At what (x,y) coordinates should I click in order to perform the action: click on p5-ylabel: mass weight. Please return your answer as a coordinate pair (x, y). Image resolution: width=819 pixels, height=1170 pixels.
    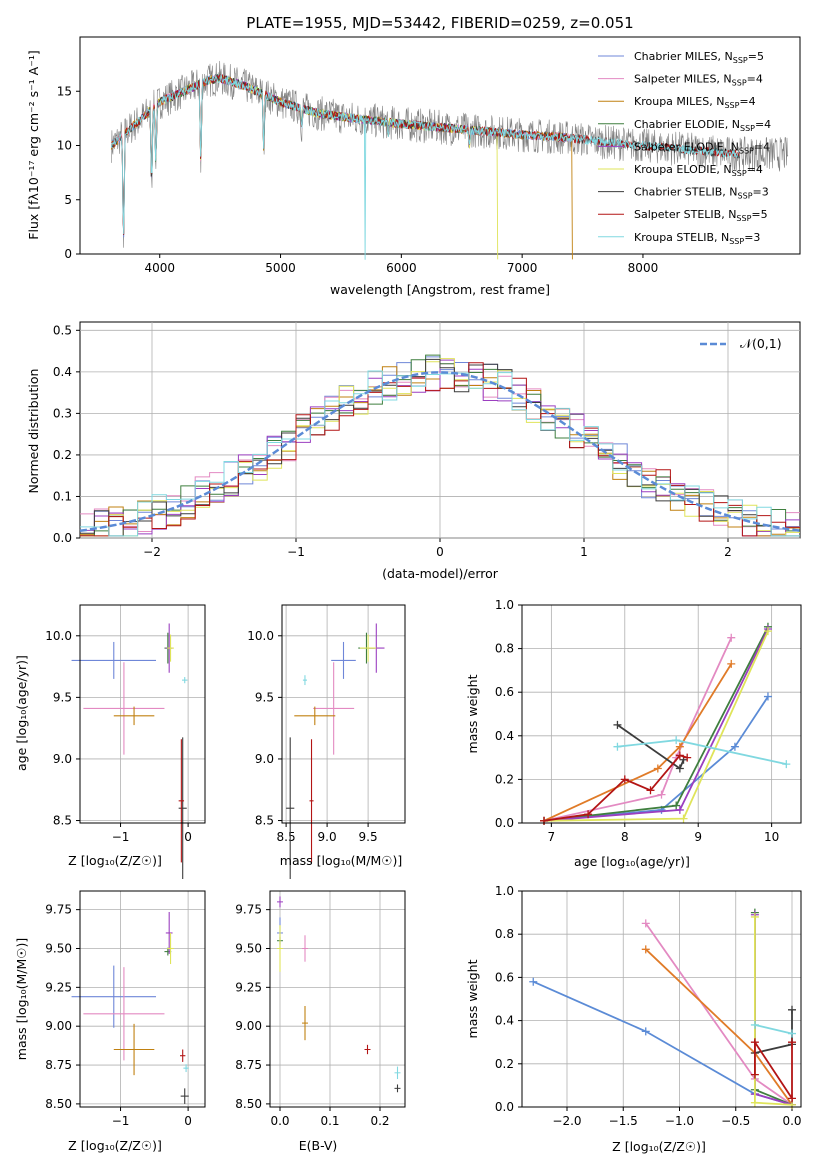
    Looking at the image, I should click on (472, 713).